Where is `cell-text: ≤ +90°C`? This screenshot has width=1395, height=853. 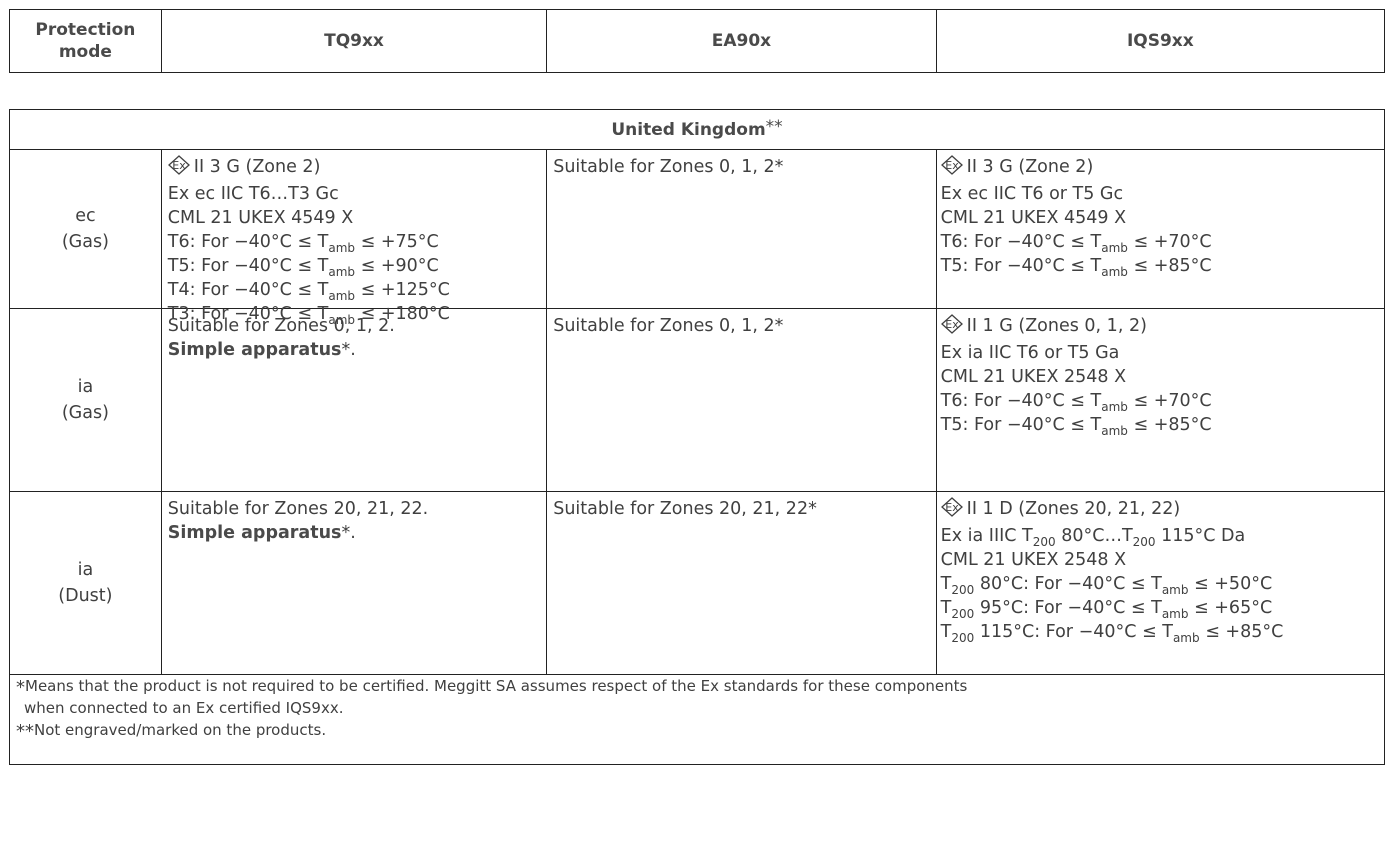
cell-text: ≤ +90°C is located at coordinates (397, 266).